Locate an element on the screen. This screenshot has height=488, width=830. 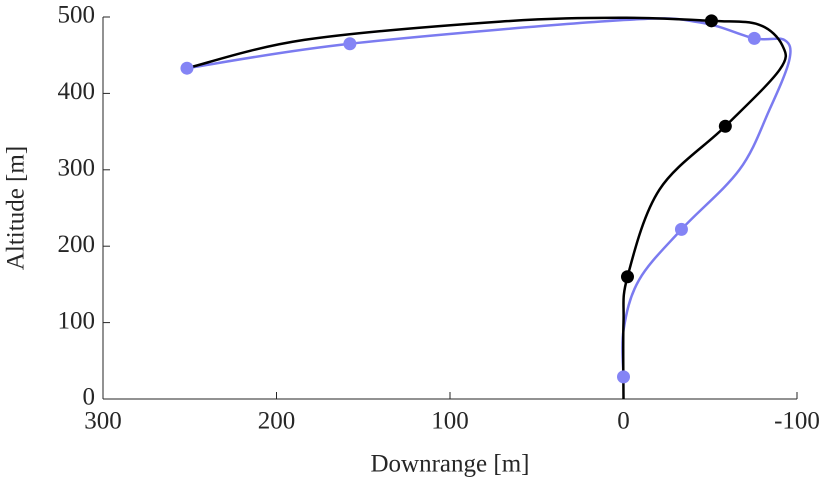
x-tick-label: 0 is located at coordinates (623, 421).